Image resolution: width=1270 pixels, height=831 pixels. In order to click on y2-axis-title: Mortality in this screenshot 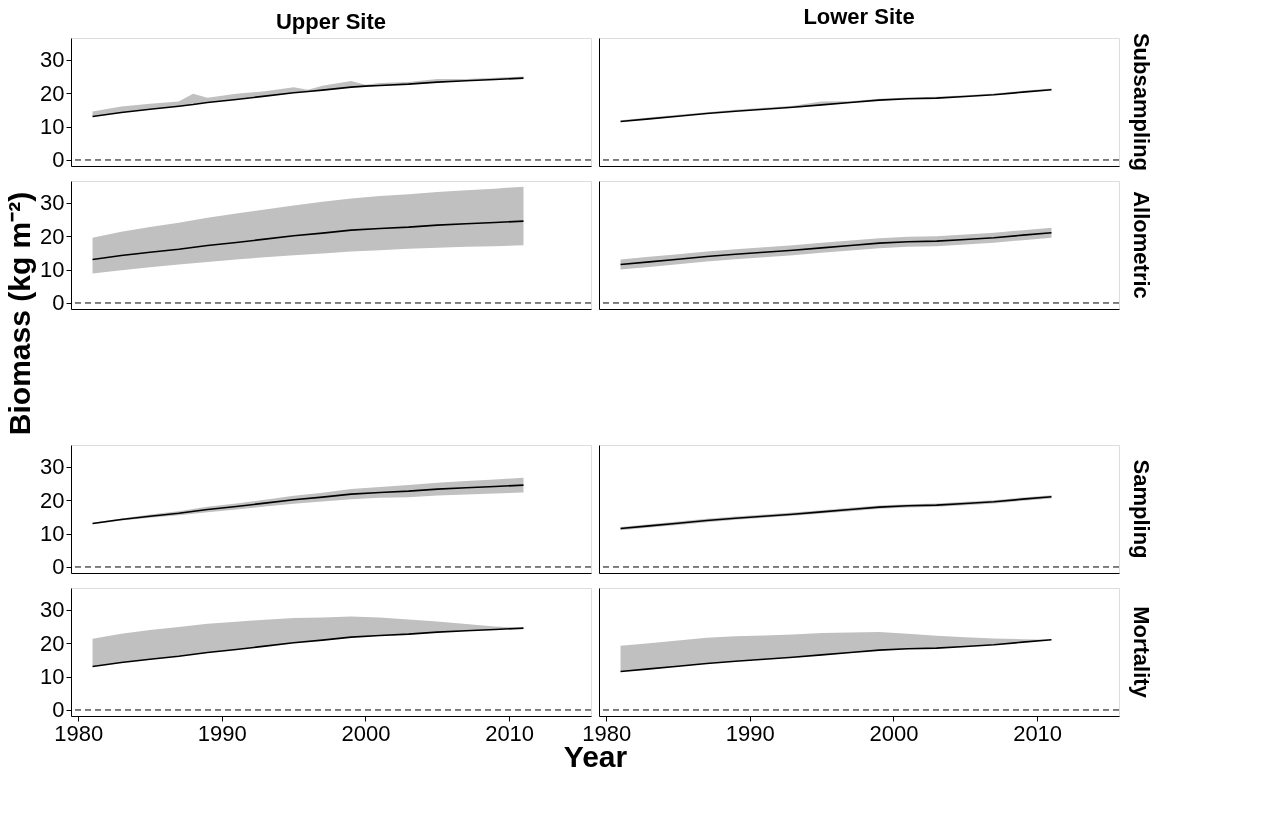, I will do `click(1141, 652)`.